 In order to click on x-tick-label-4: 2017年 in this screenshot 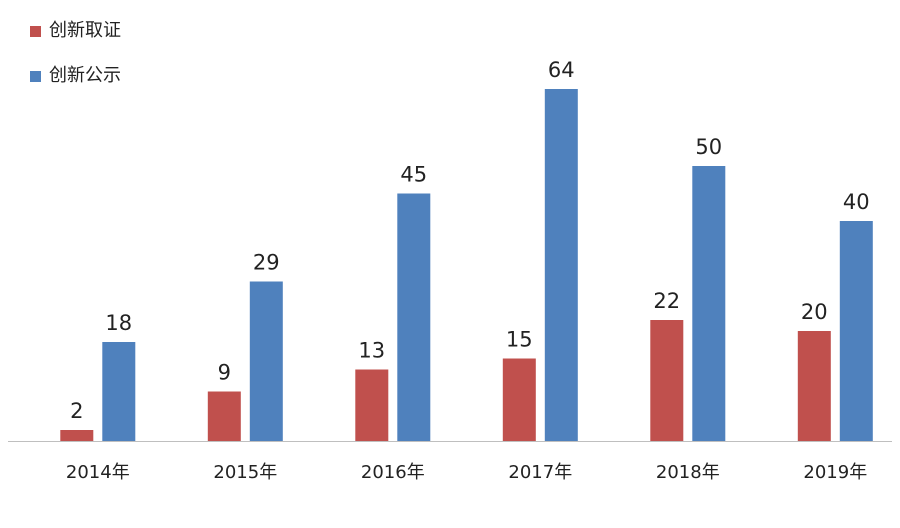, I will do `click(540, 472)`.